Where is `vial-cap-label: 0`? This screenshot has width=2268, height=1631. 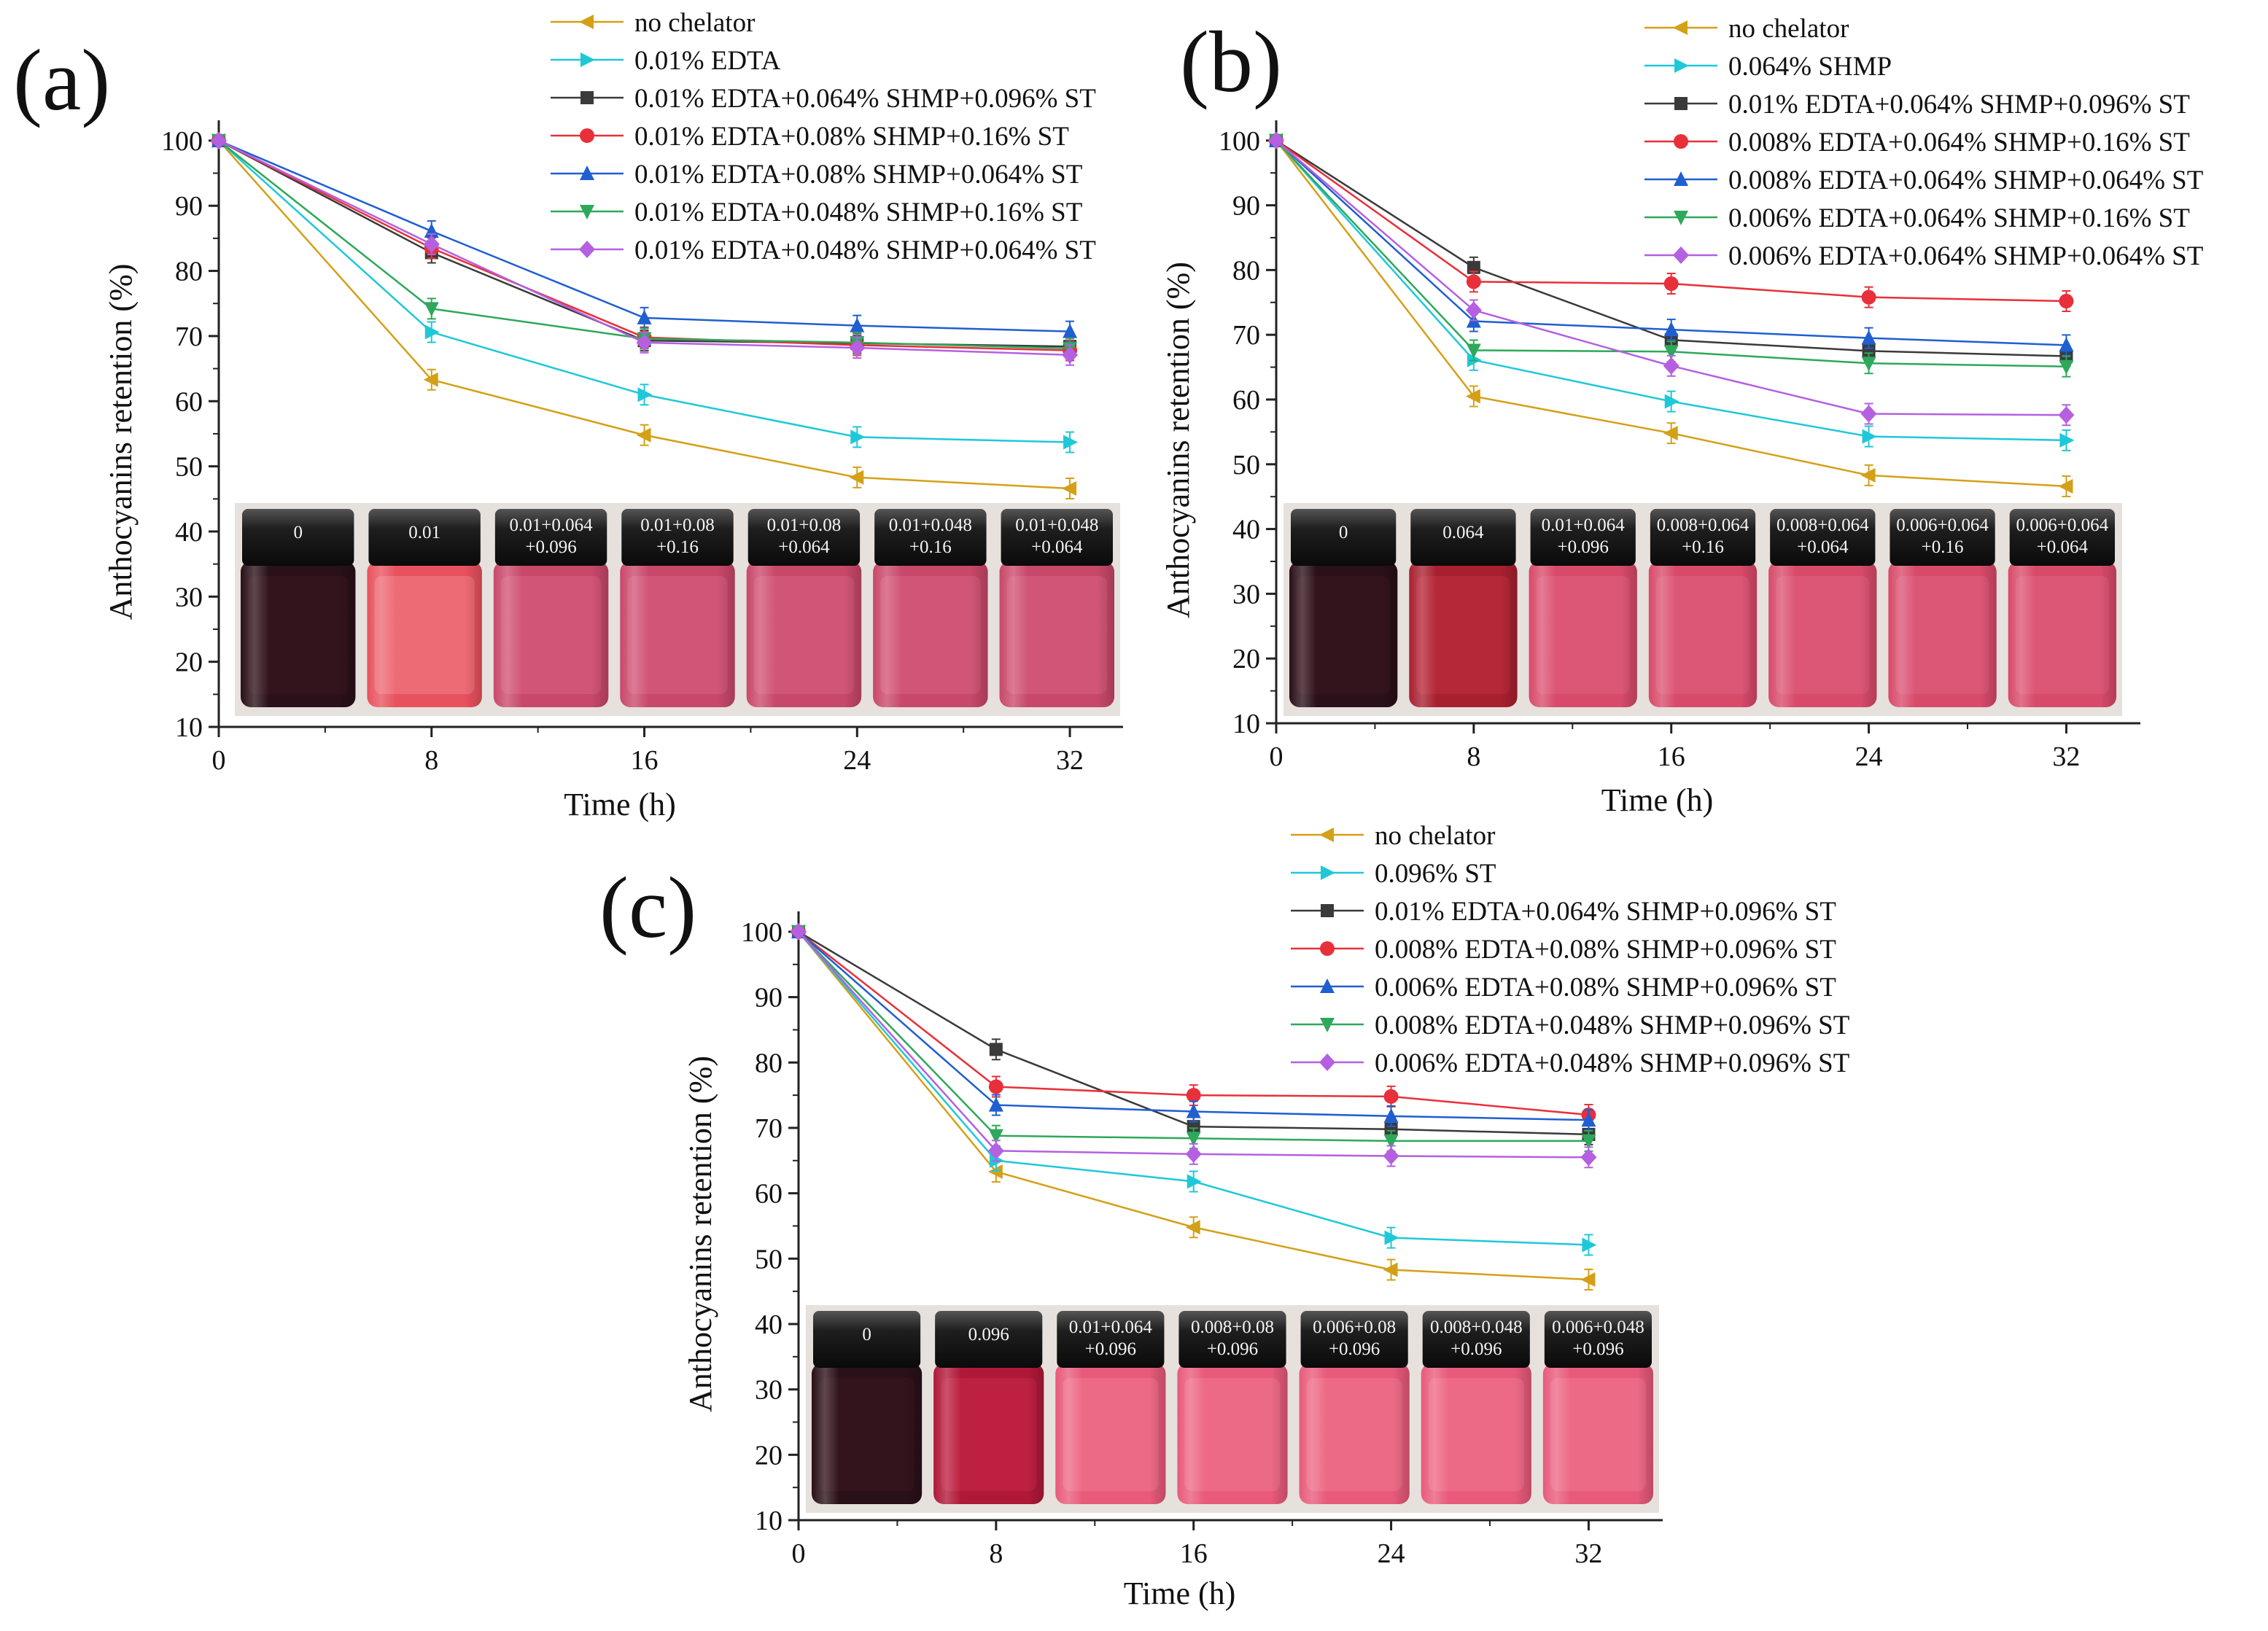 vial-cap-label: 0 is located at coordinates (1343, 532).